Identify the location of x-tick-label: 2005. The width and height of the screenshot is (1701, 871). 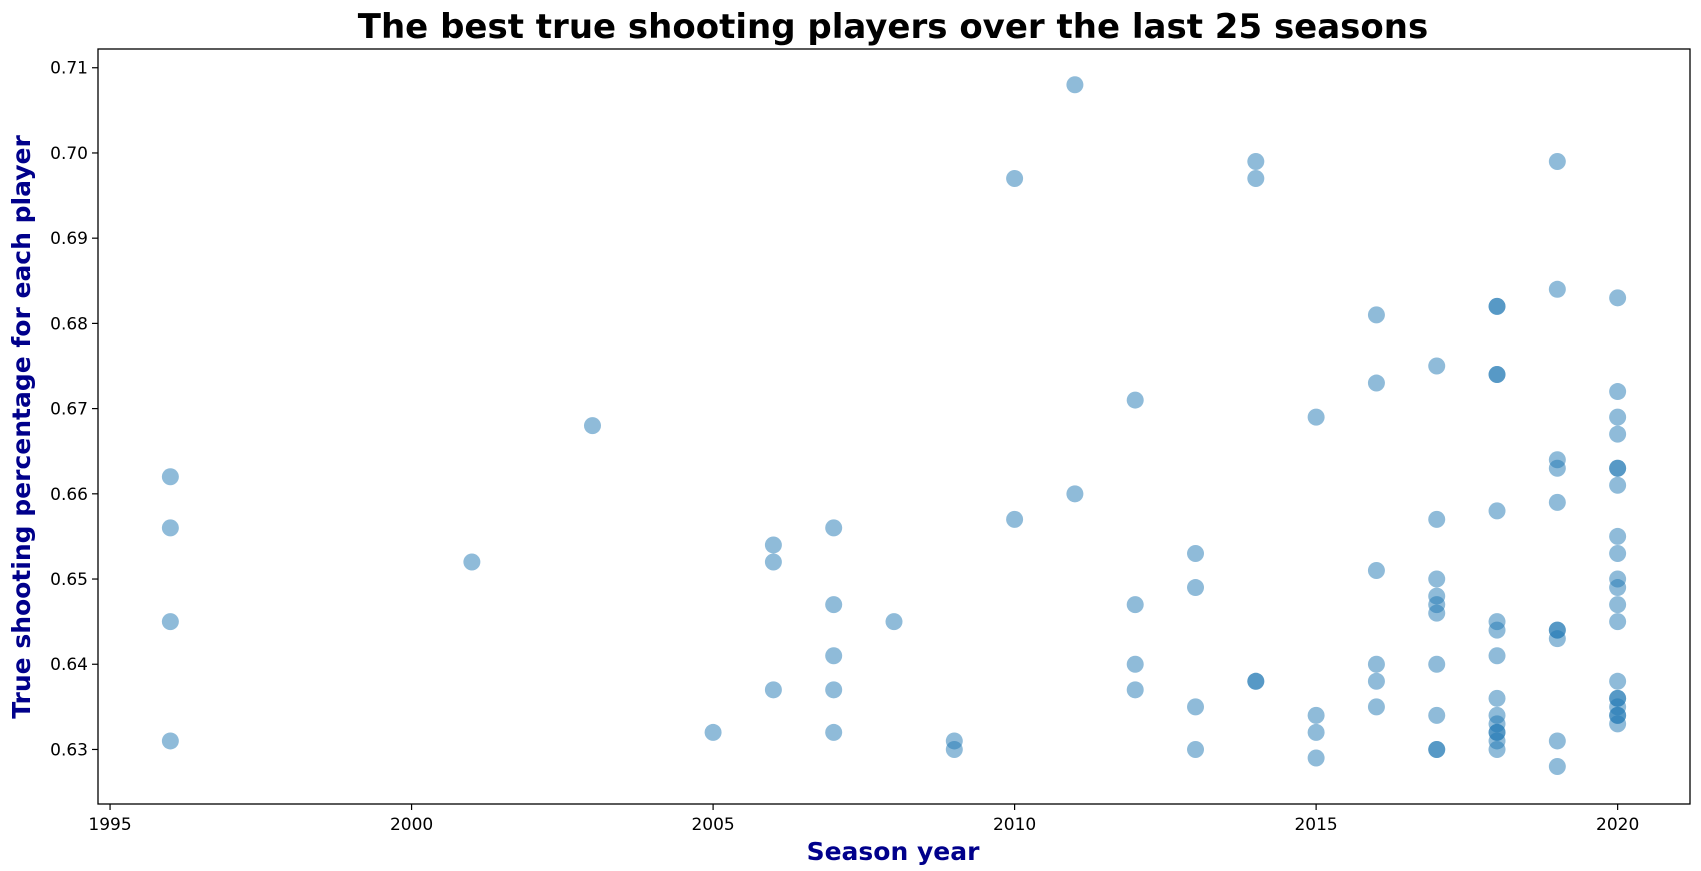
(712, 825).